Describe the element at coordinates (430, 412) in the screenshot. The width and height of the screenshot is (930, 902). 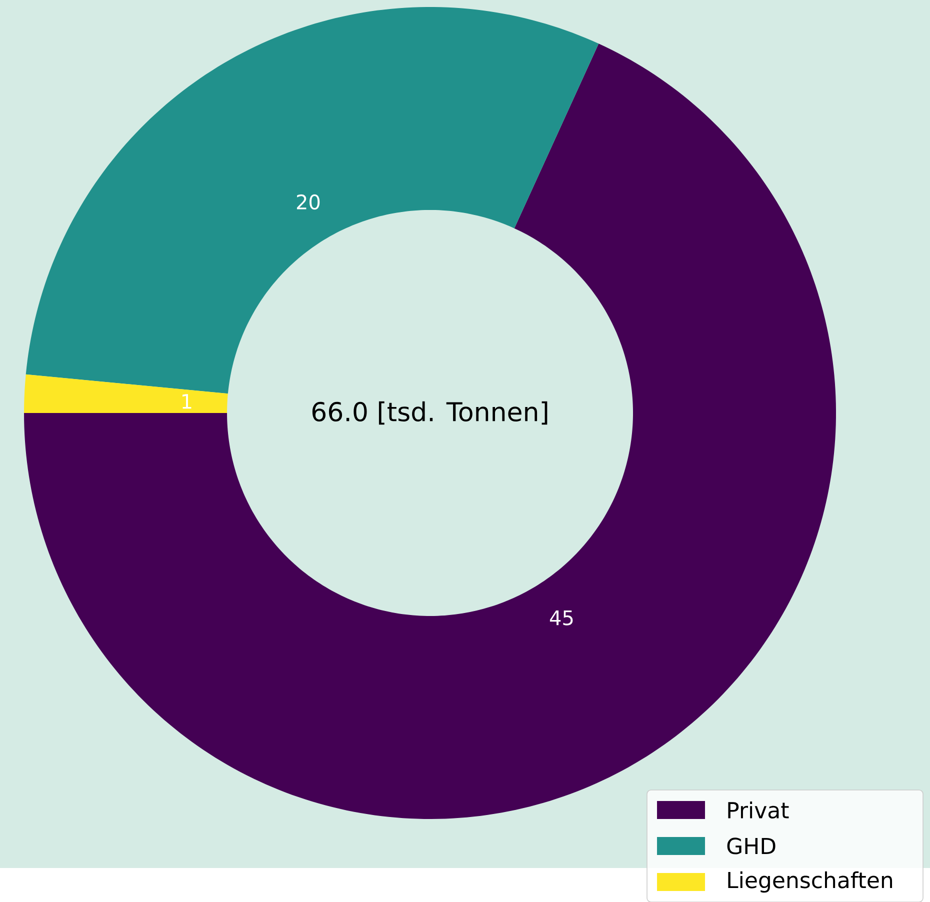
I see `text: 66.0 [tsd. Tonnen]` at that location.